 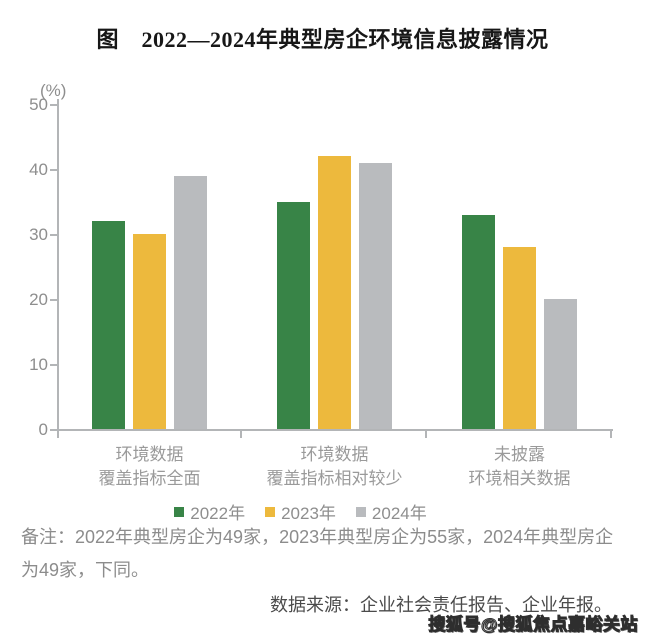 What do you see at coordinates (58, 264) in the screenshot?
I see `y-axis-line` at bounding box center [58, 264].